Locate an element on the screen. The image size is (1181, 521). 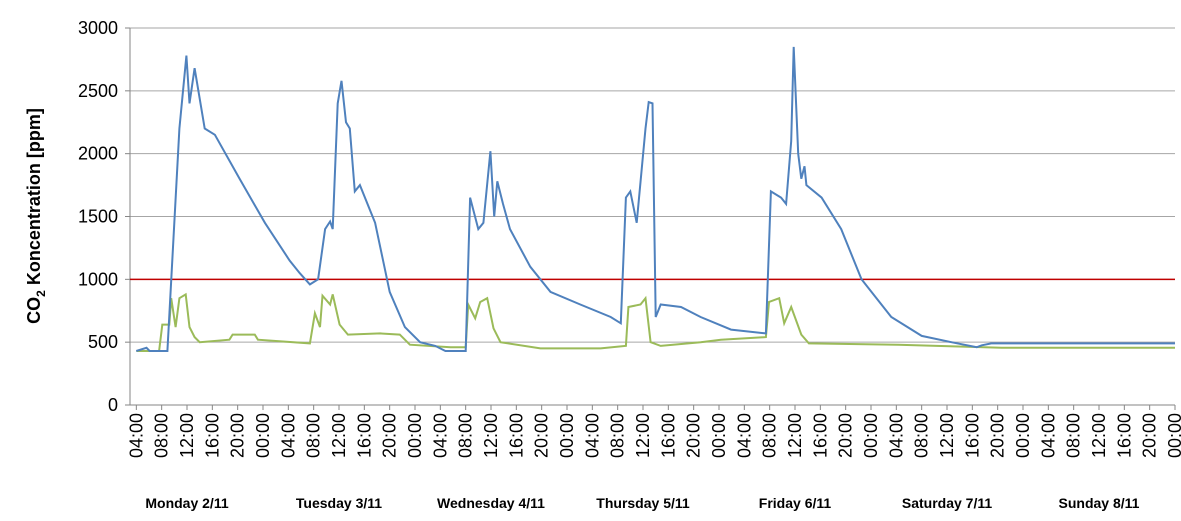
y-tick-label: 1000 is located at coordinates (98, 279).